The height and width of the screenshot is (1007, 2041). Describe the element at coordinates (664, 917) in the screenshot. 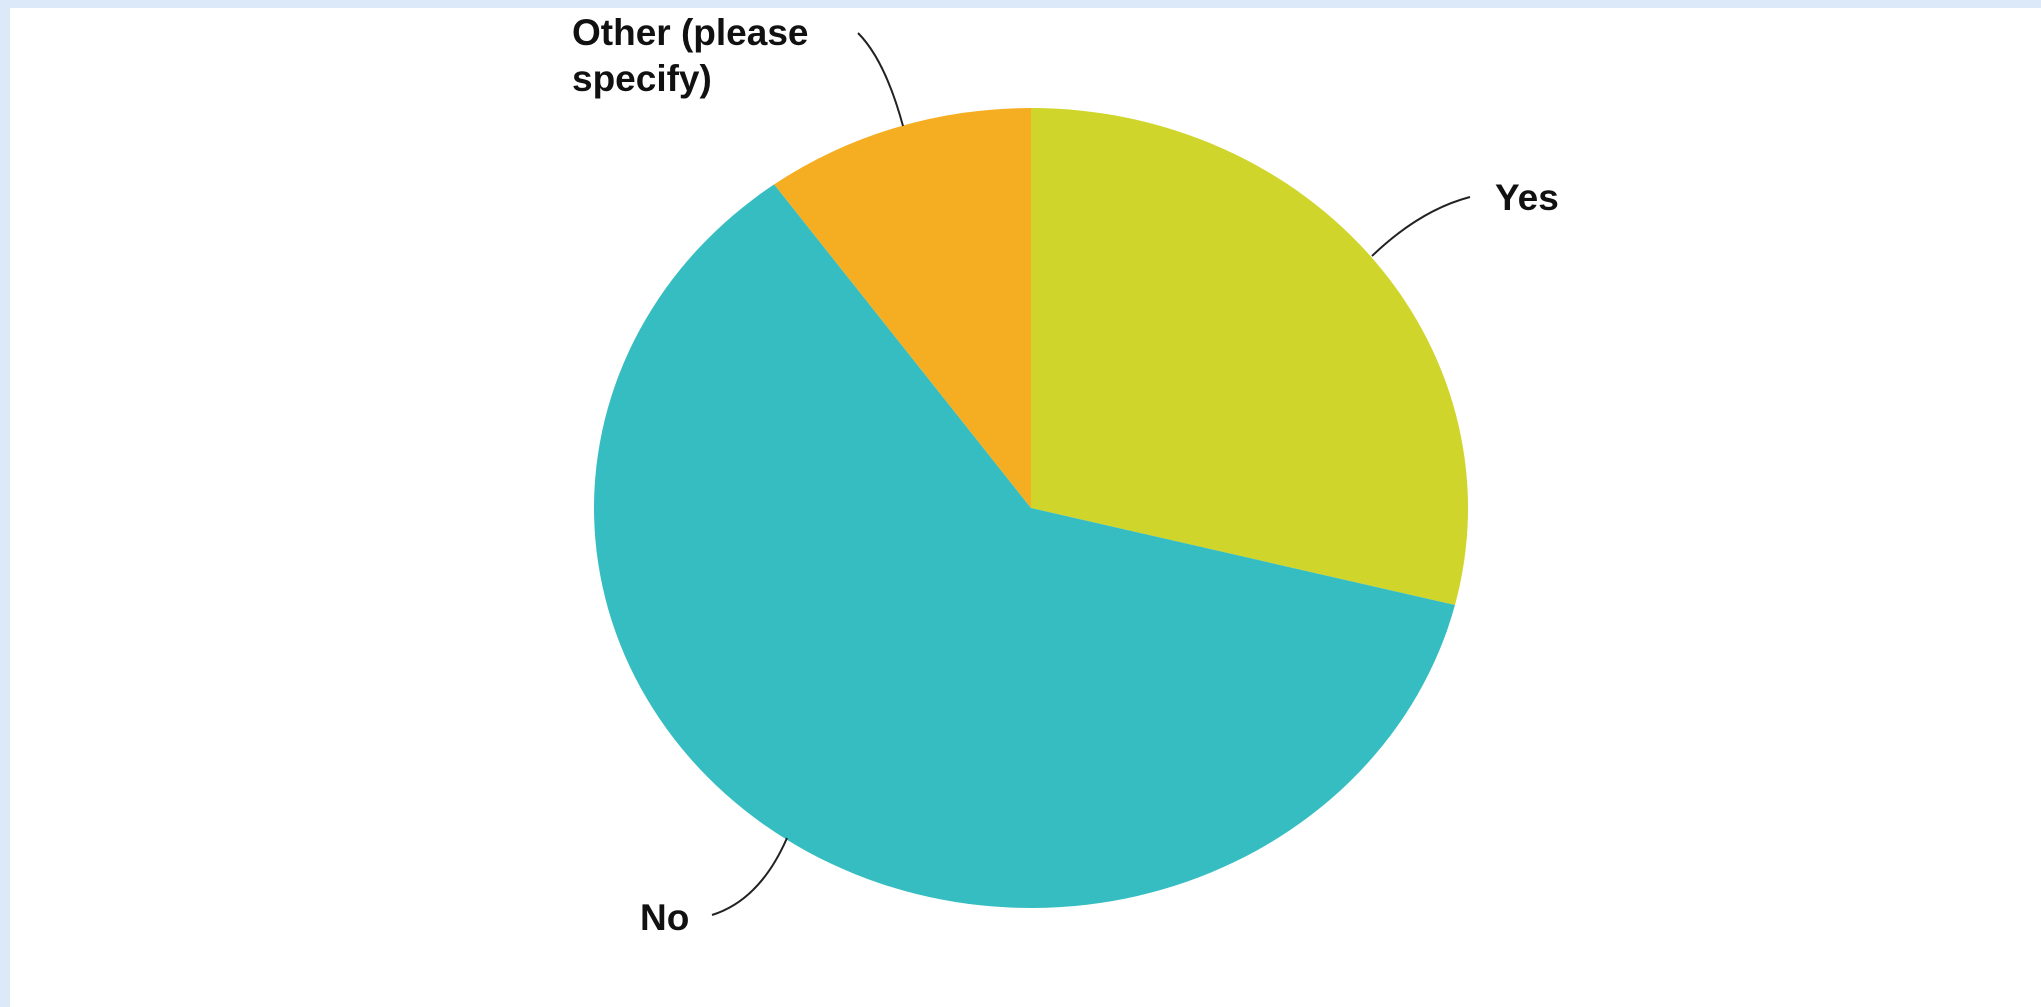

I see `slice-label-no: No` at that location.